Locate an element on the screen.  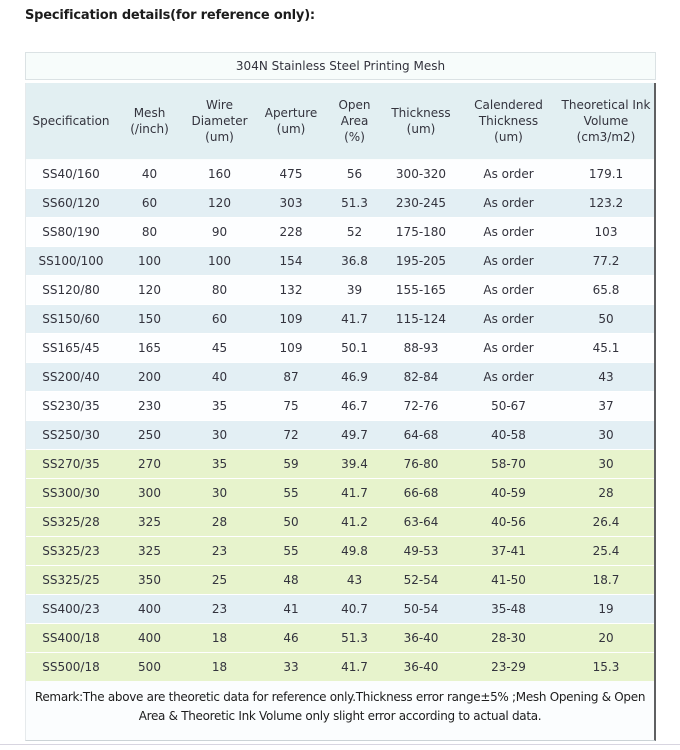
table-cell: 77.2 is located at coordinates (606, 261).